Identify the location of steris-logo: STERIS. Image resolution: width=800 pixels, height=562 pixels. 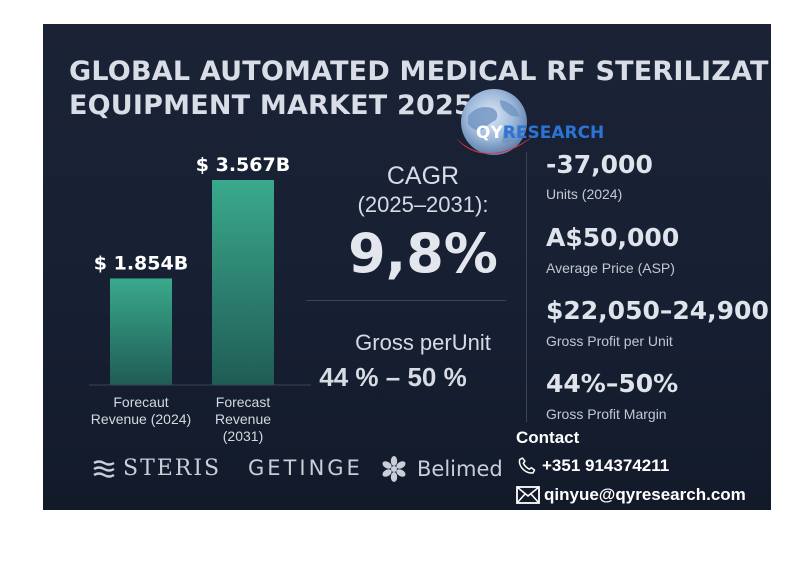
(157, 468).